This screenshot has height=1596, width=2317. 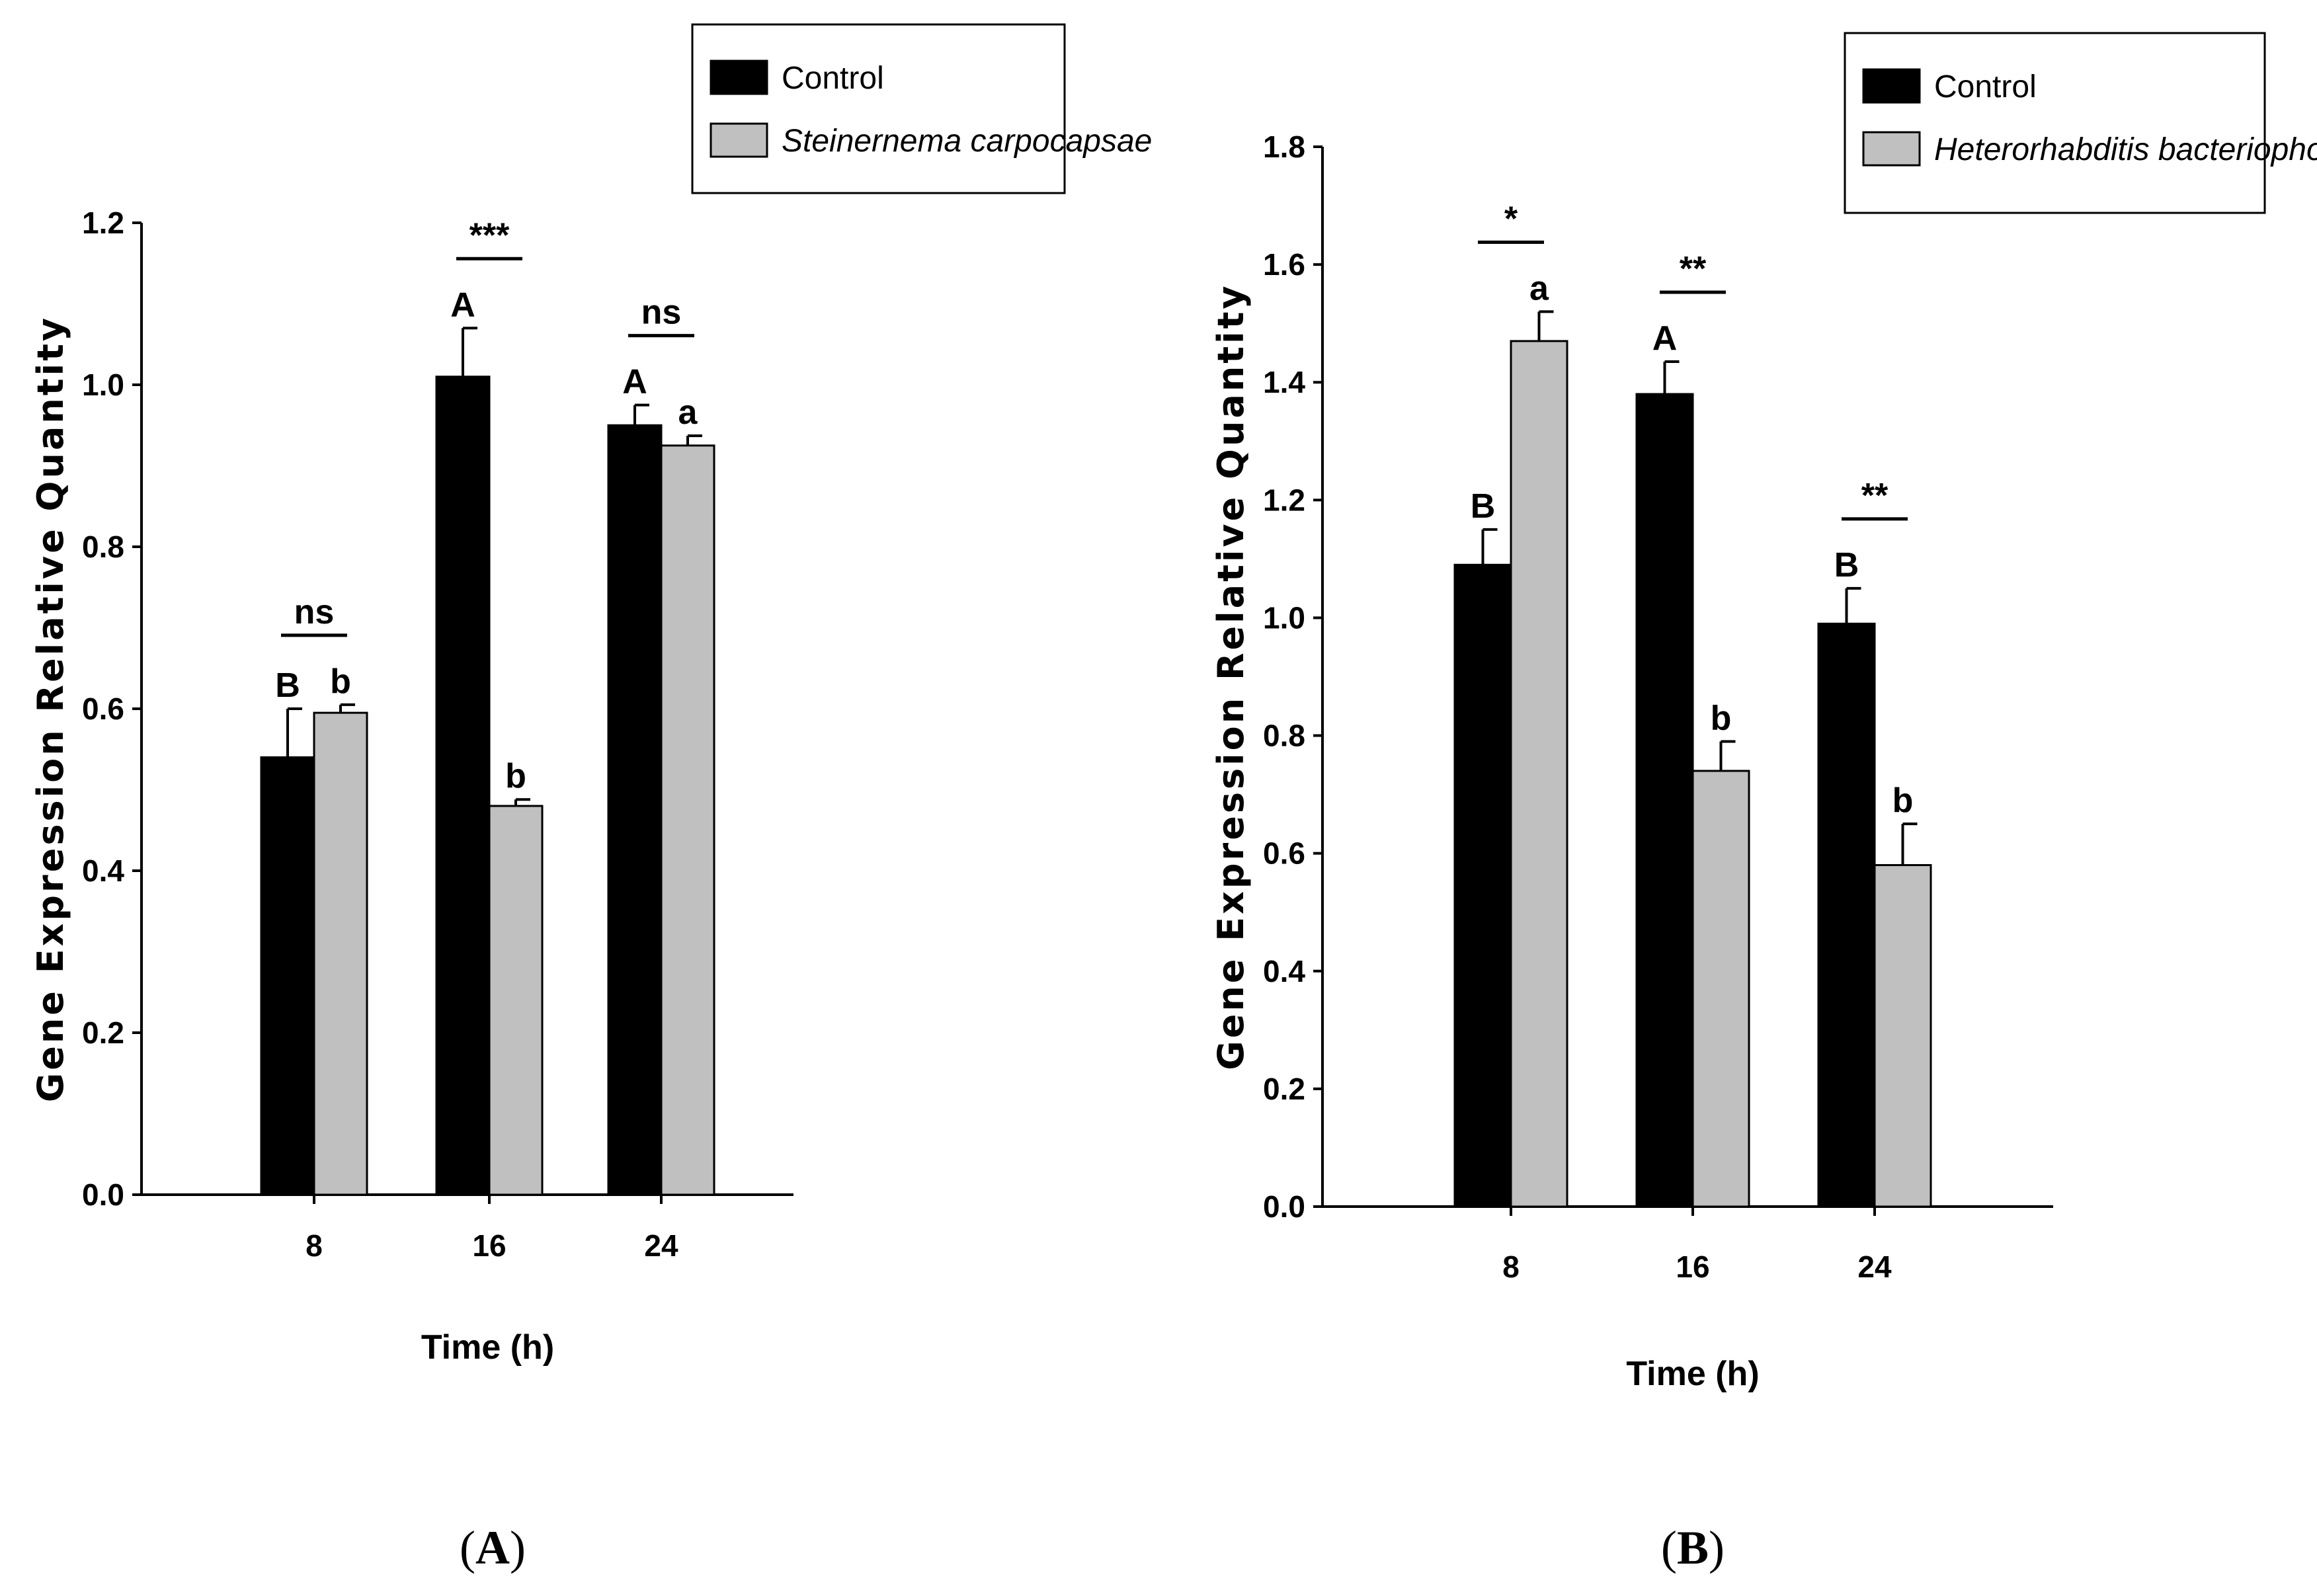 I want to click on y-tick-label: 1.6, so click(x=1284, y=264).